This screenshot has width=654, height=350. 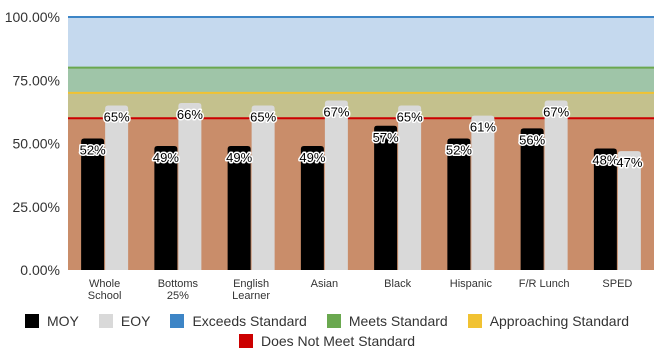 What do you see at coordinates (386, 137) in the screenshot?
I see `data-label-moy: 57%` at bounding box center [386, 137].